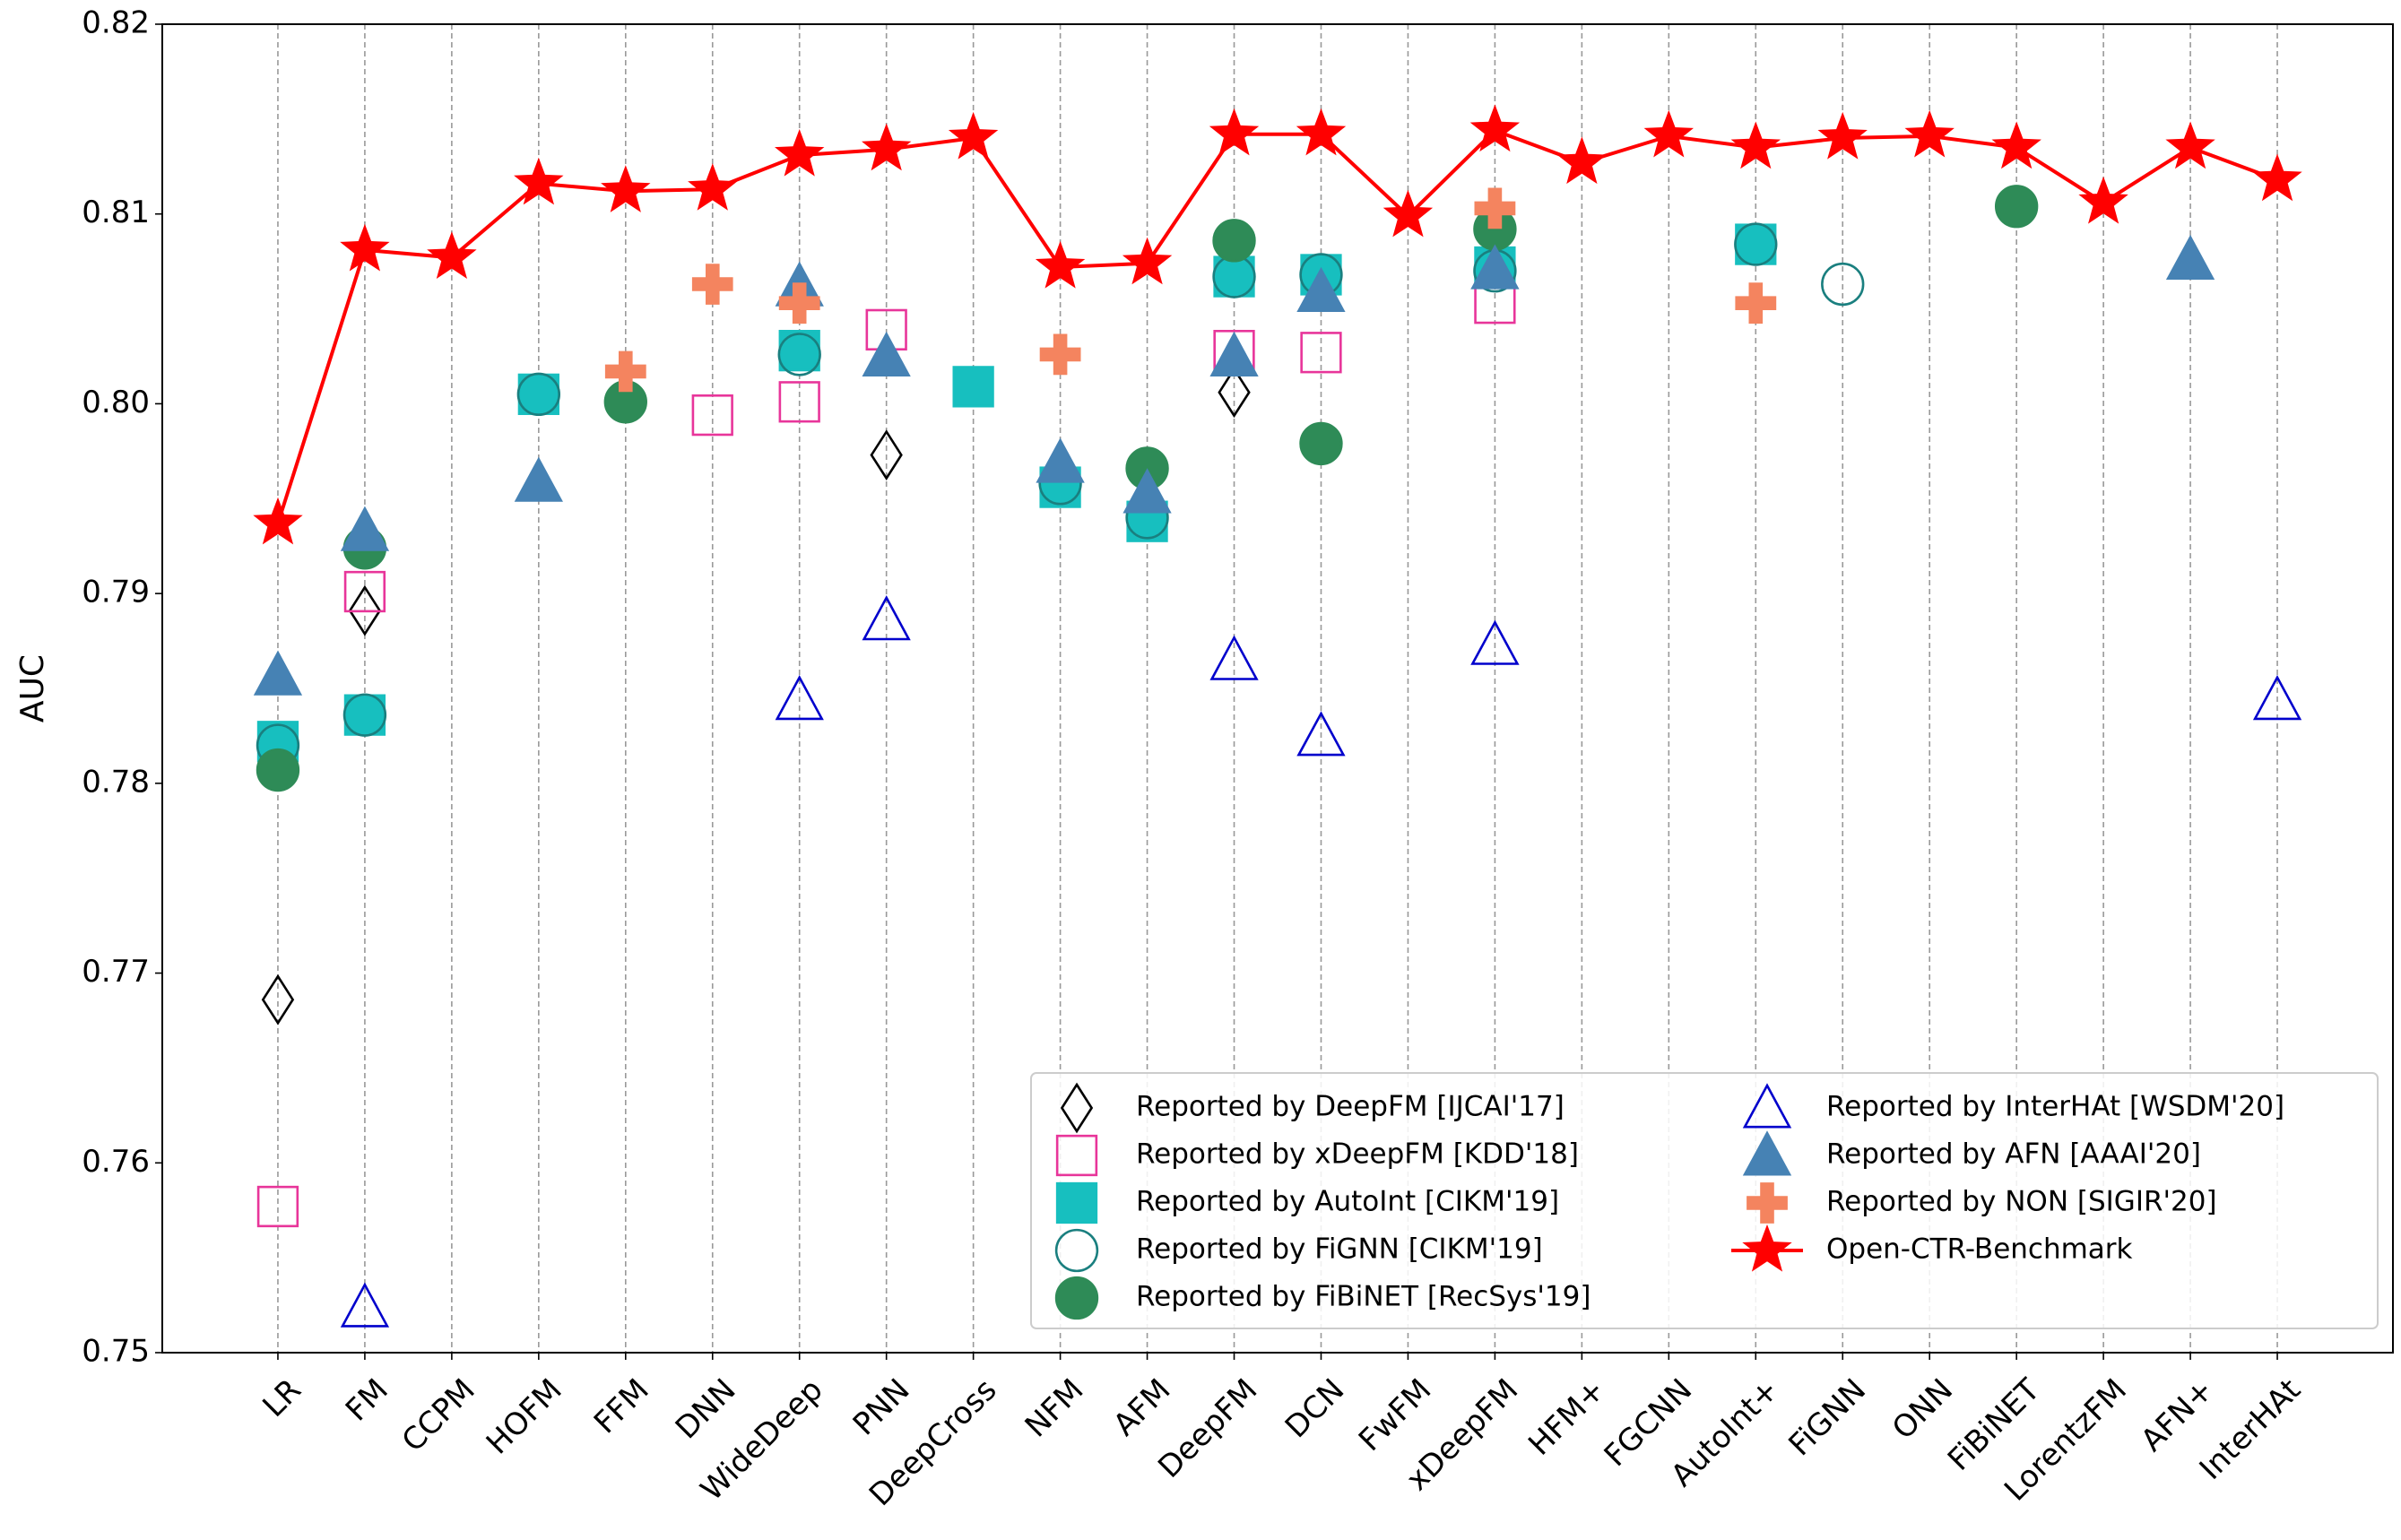 The height and width of the screenshot is (1540, 2401). What do you see at coordinates (116, 1352) in the screenshot?
I see `y-tick-label: 0.75` at bounding box center [116, 1352].